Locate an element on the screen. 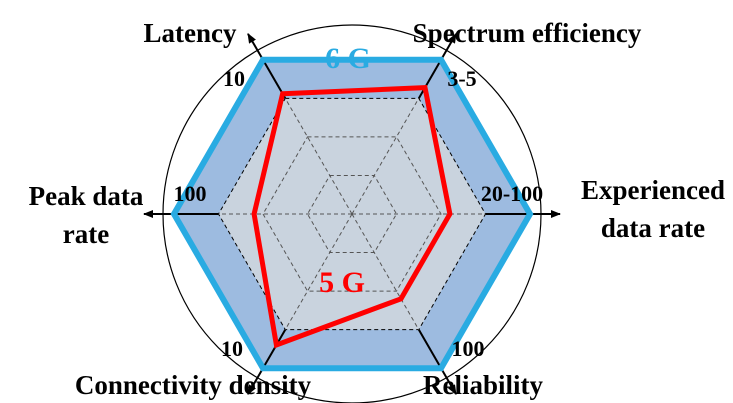  tick-label-reliability: 100 is located at coordinates (468, 348).